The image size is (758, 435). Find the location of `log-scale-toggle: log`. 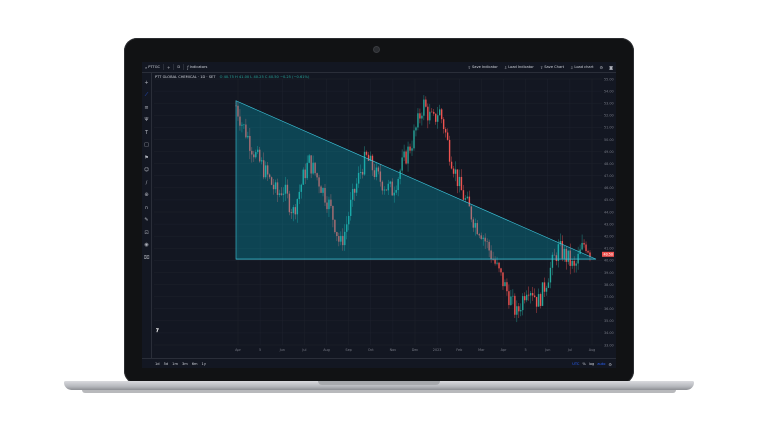

log-scale-toggle: log is located at coordinates (591, 364).